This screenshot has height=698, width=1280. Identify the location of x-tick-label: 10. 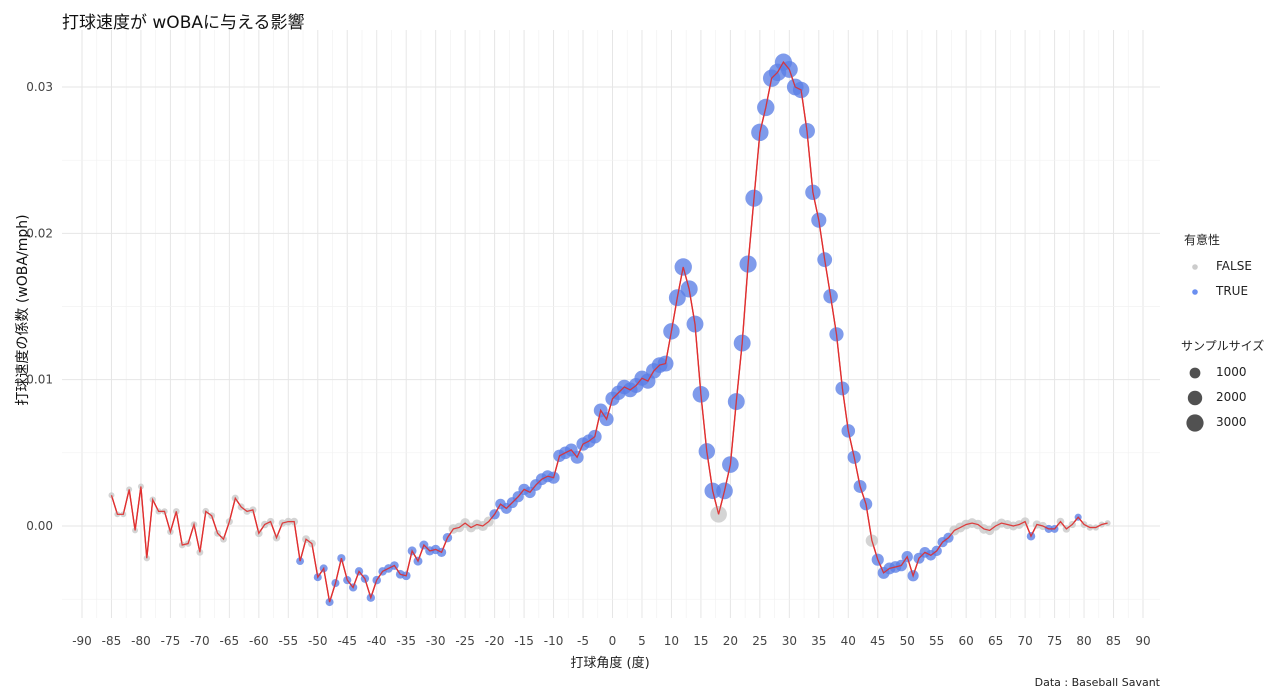
(671, 641).